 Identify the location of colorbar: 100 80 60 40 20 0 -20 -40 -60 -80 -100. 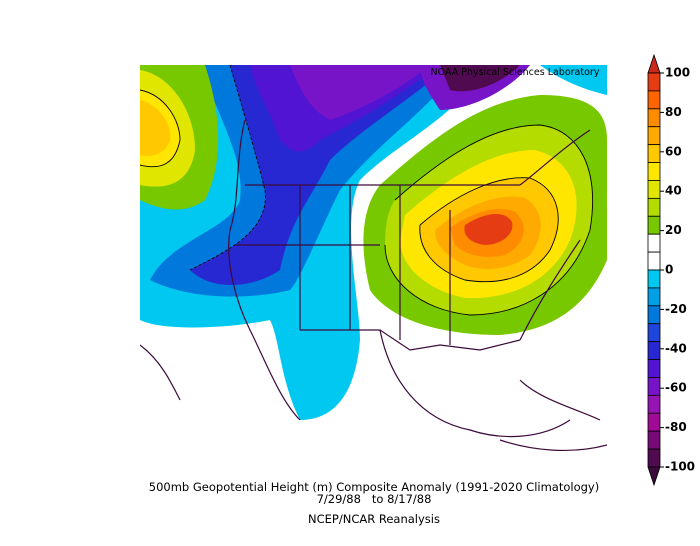
(671, 270).